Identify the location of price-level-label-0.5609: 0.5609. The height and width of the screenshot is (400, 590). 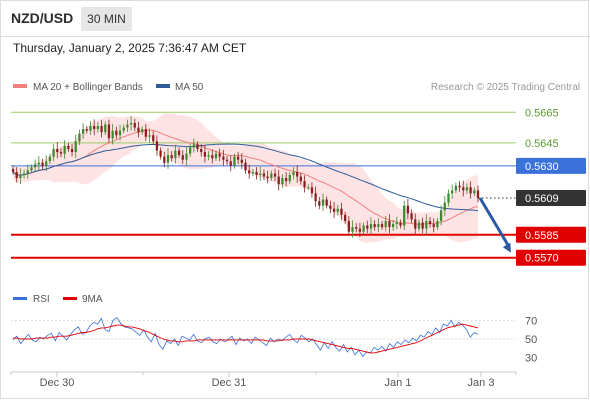
(542, 199).